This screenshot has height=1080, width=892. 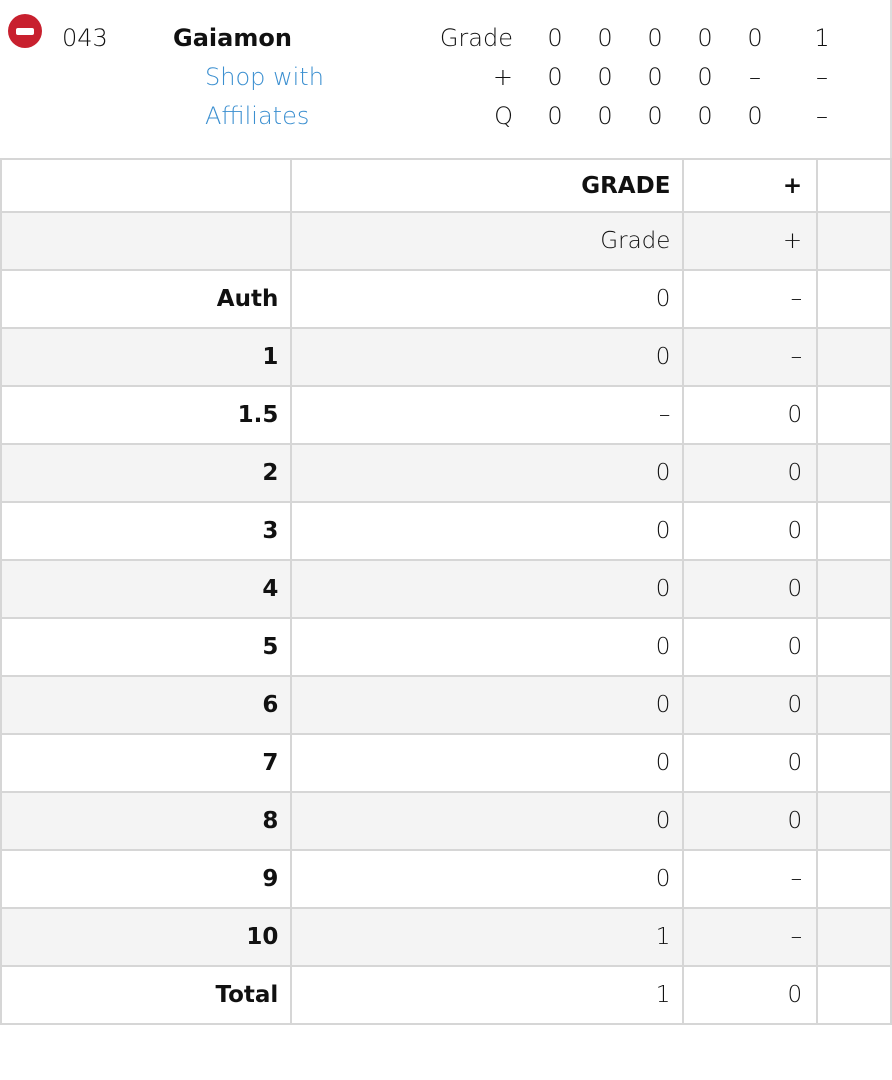 I want to click on summary-label: +, so click(x=502, y=77).